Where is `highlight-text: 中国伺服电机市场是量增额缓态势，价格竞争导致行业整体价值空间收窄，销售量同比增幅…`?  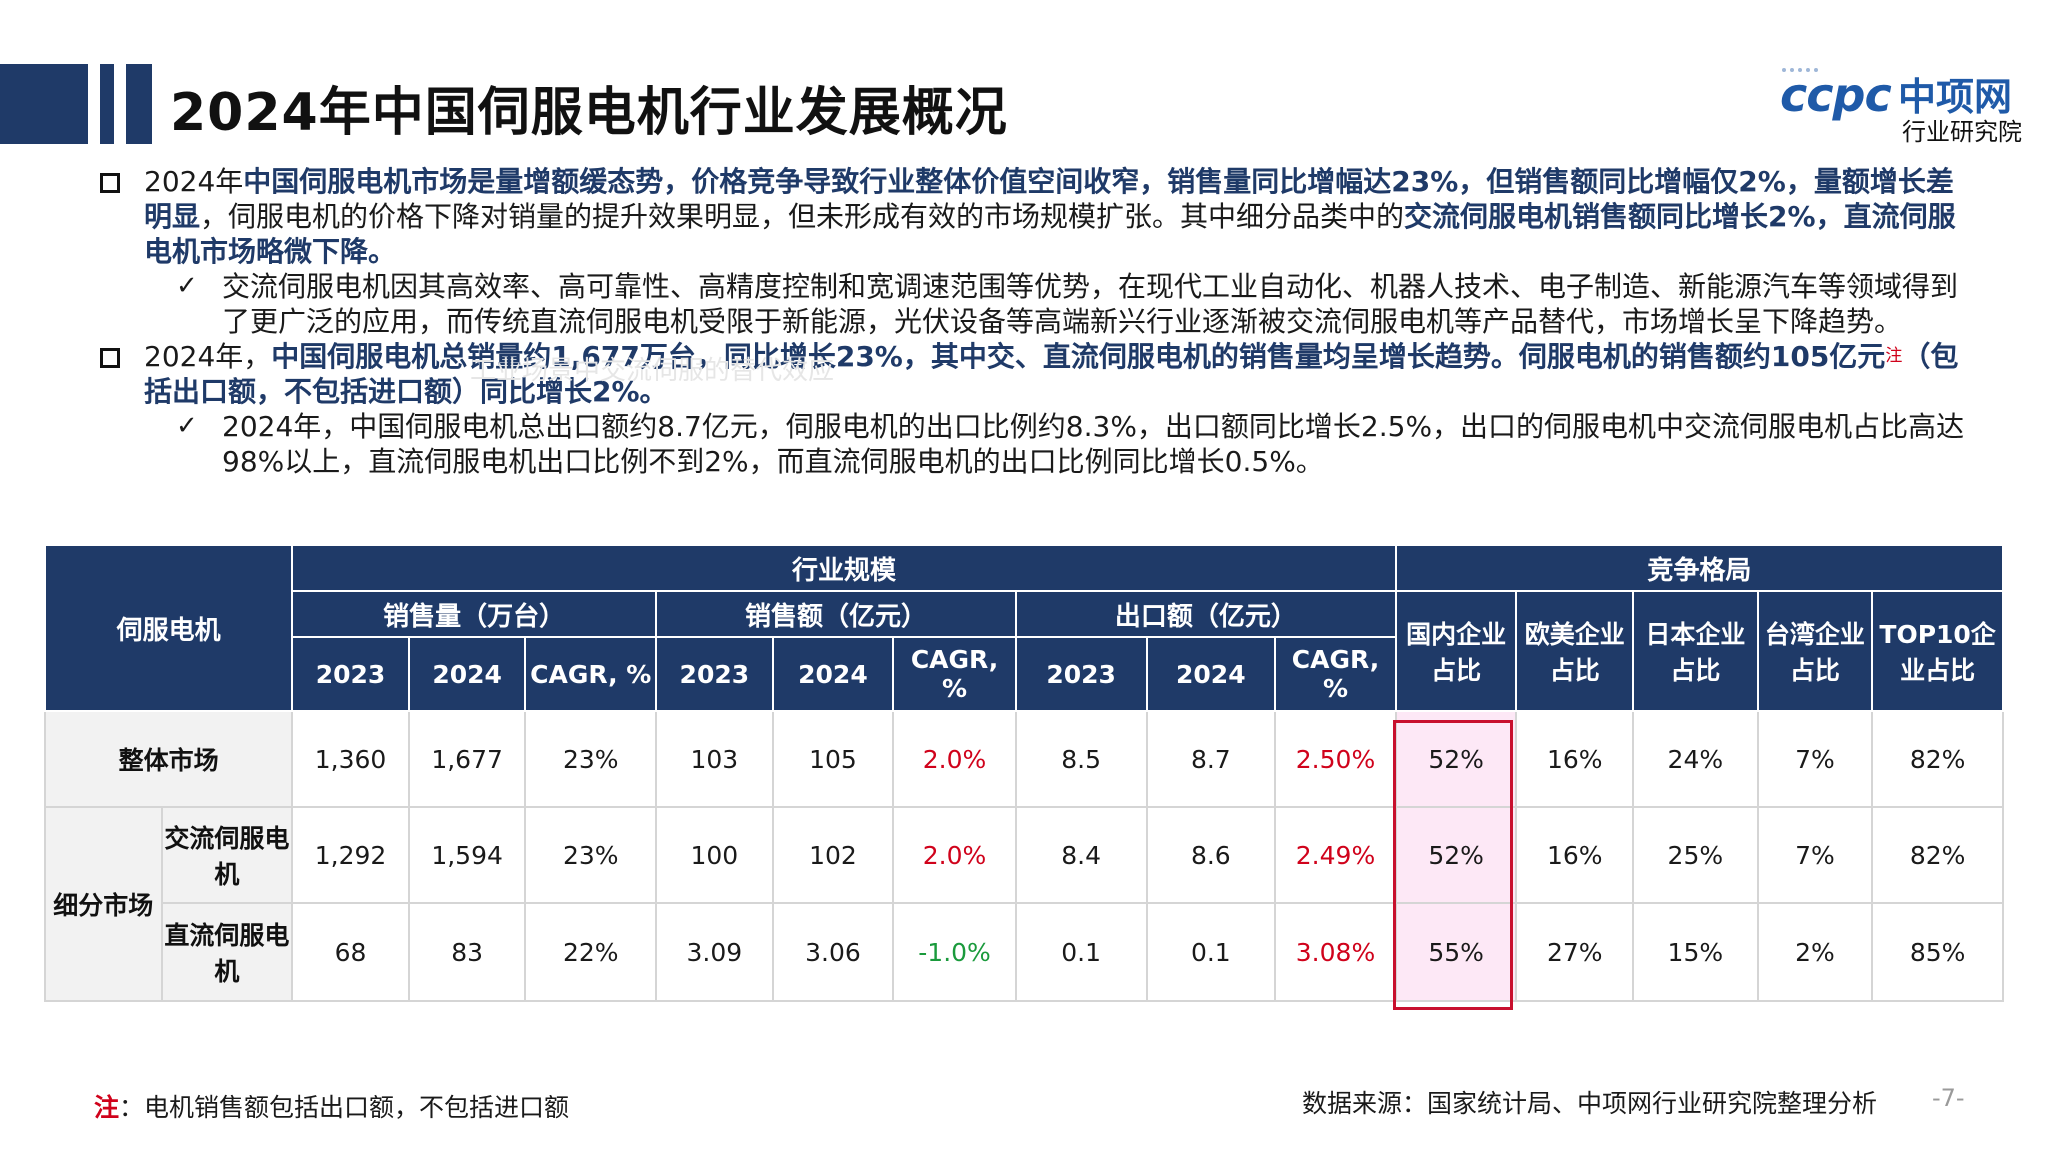 highlight-text: 中国伺服电机市场是量增额缓态势，价格竞争导致行业整体价值空间收窄，销售量同比增幅… is located at coordinates (1049, 199).